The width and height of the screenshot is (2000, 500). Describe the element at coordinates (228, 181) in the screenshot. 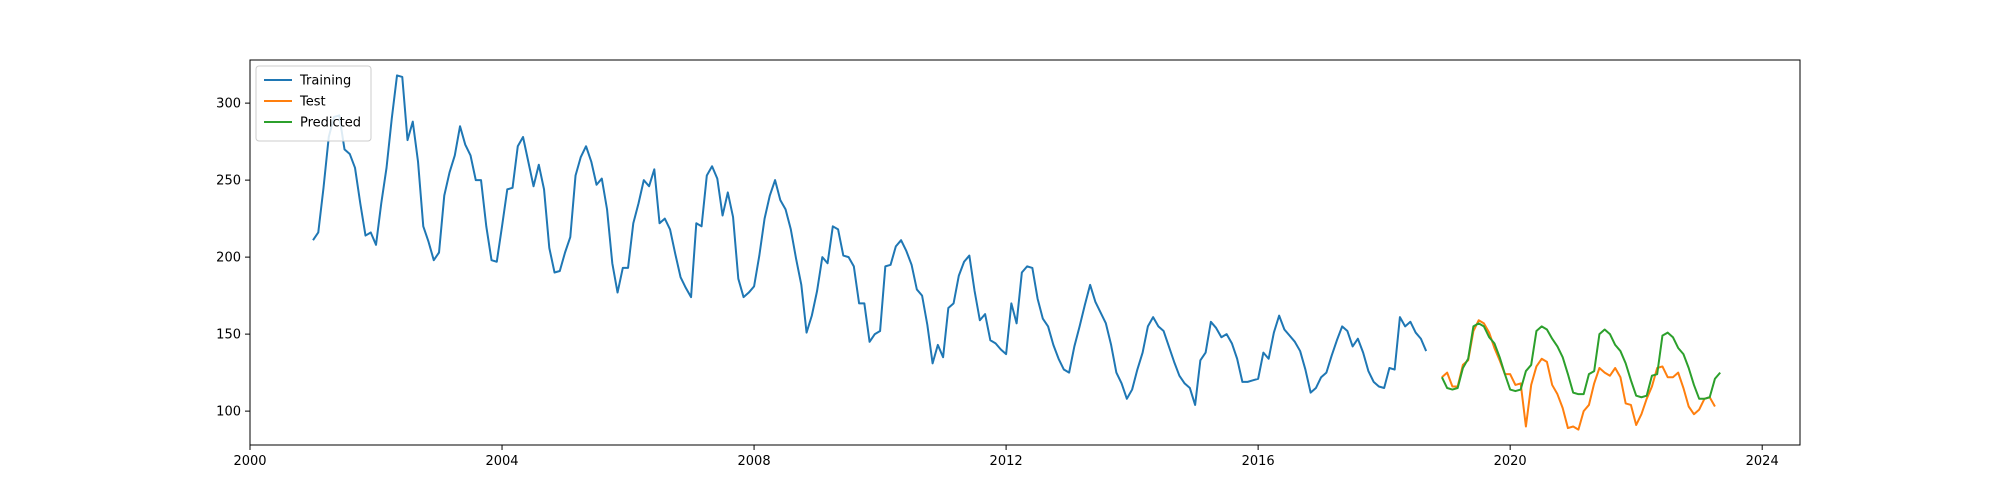

I see `y-tick-label: 250` at that location.